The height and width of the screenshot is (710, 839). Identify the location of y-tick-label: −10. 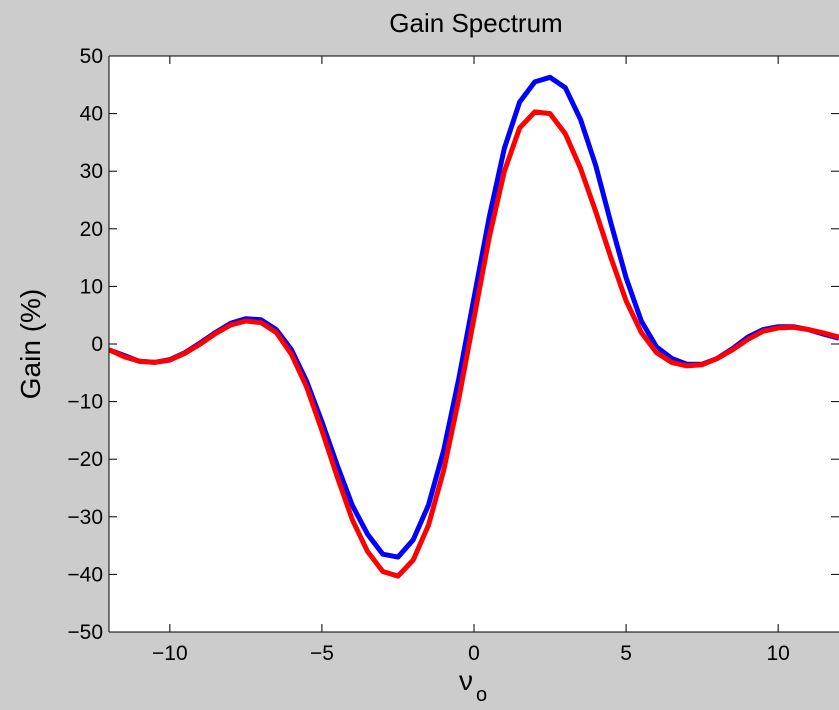
(85, 402).